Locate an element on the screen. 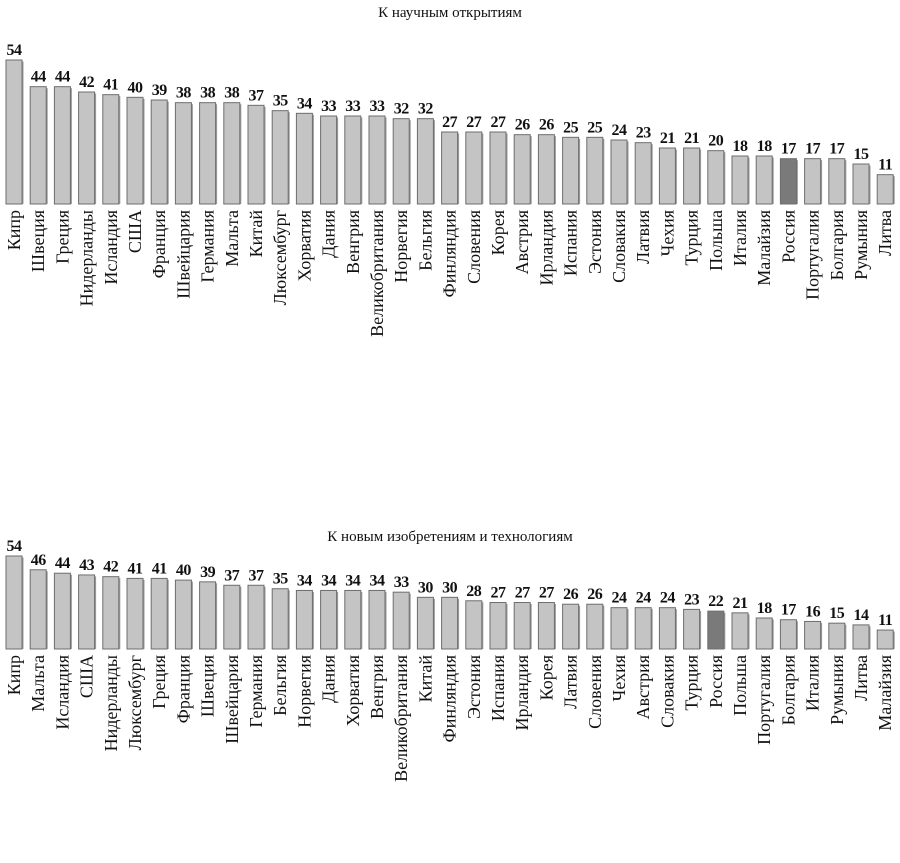  category-label: Дания is located at coordinates (329, 234).